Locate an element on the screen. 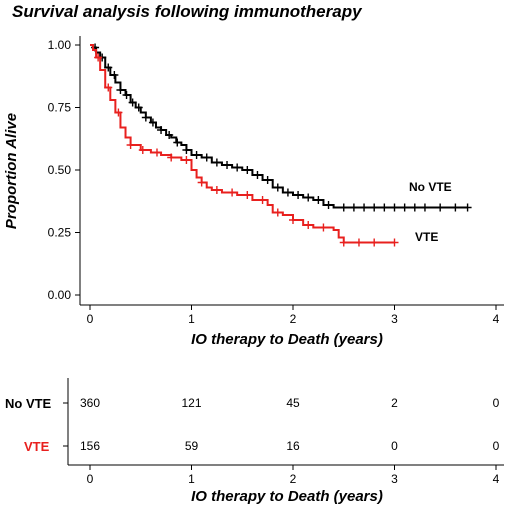 The width and height of the screenshot is (520, 512). x-tick-label: 3 is located at coordinates (394, 319).